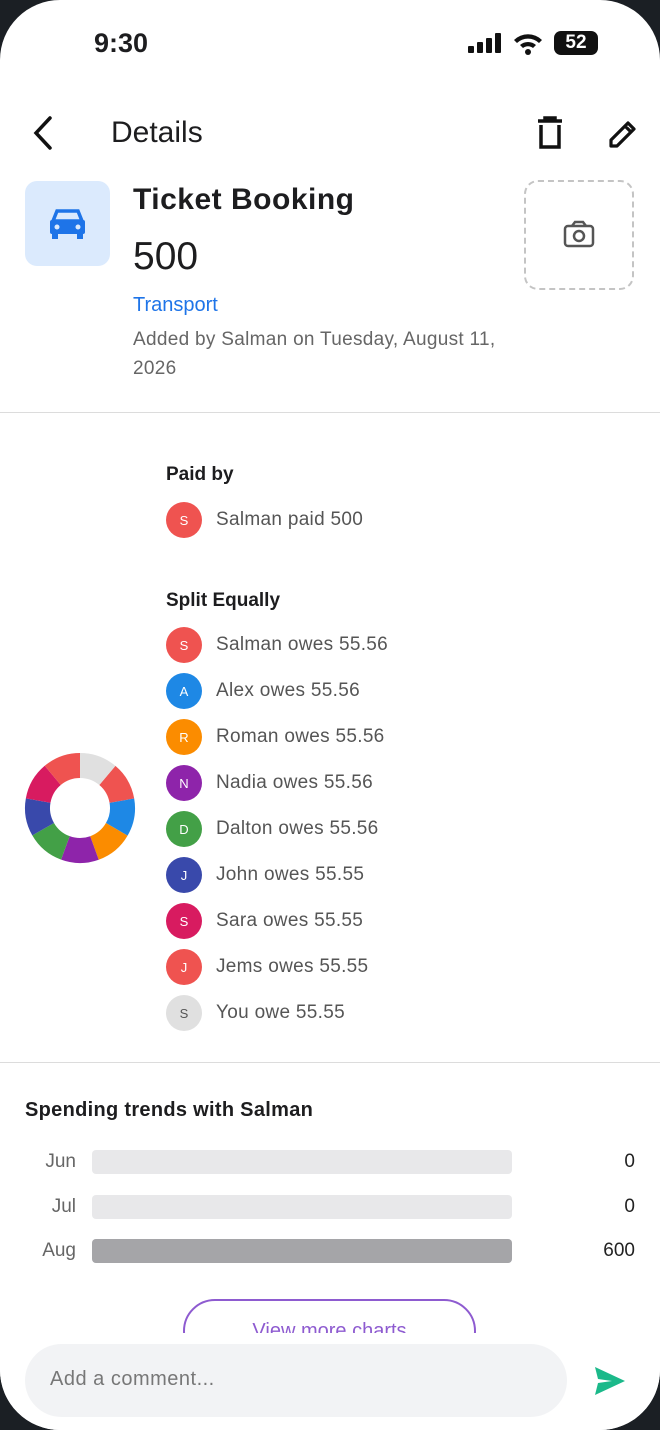 This screenshot has height=1430, width=660. I want to click on delete-button, so click(550, 133).